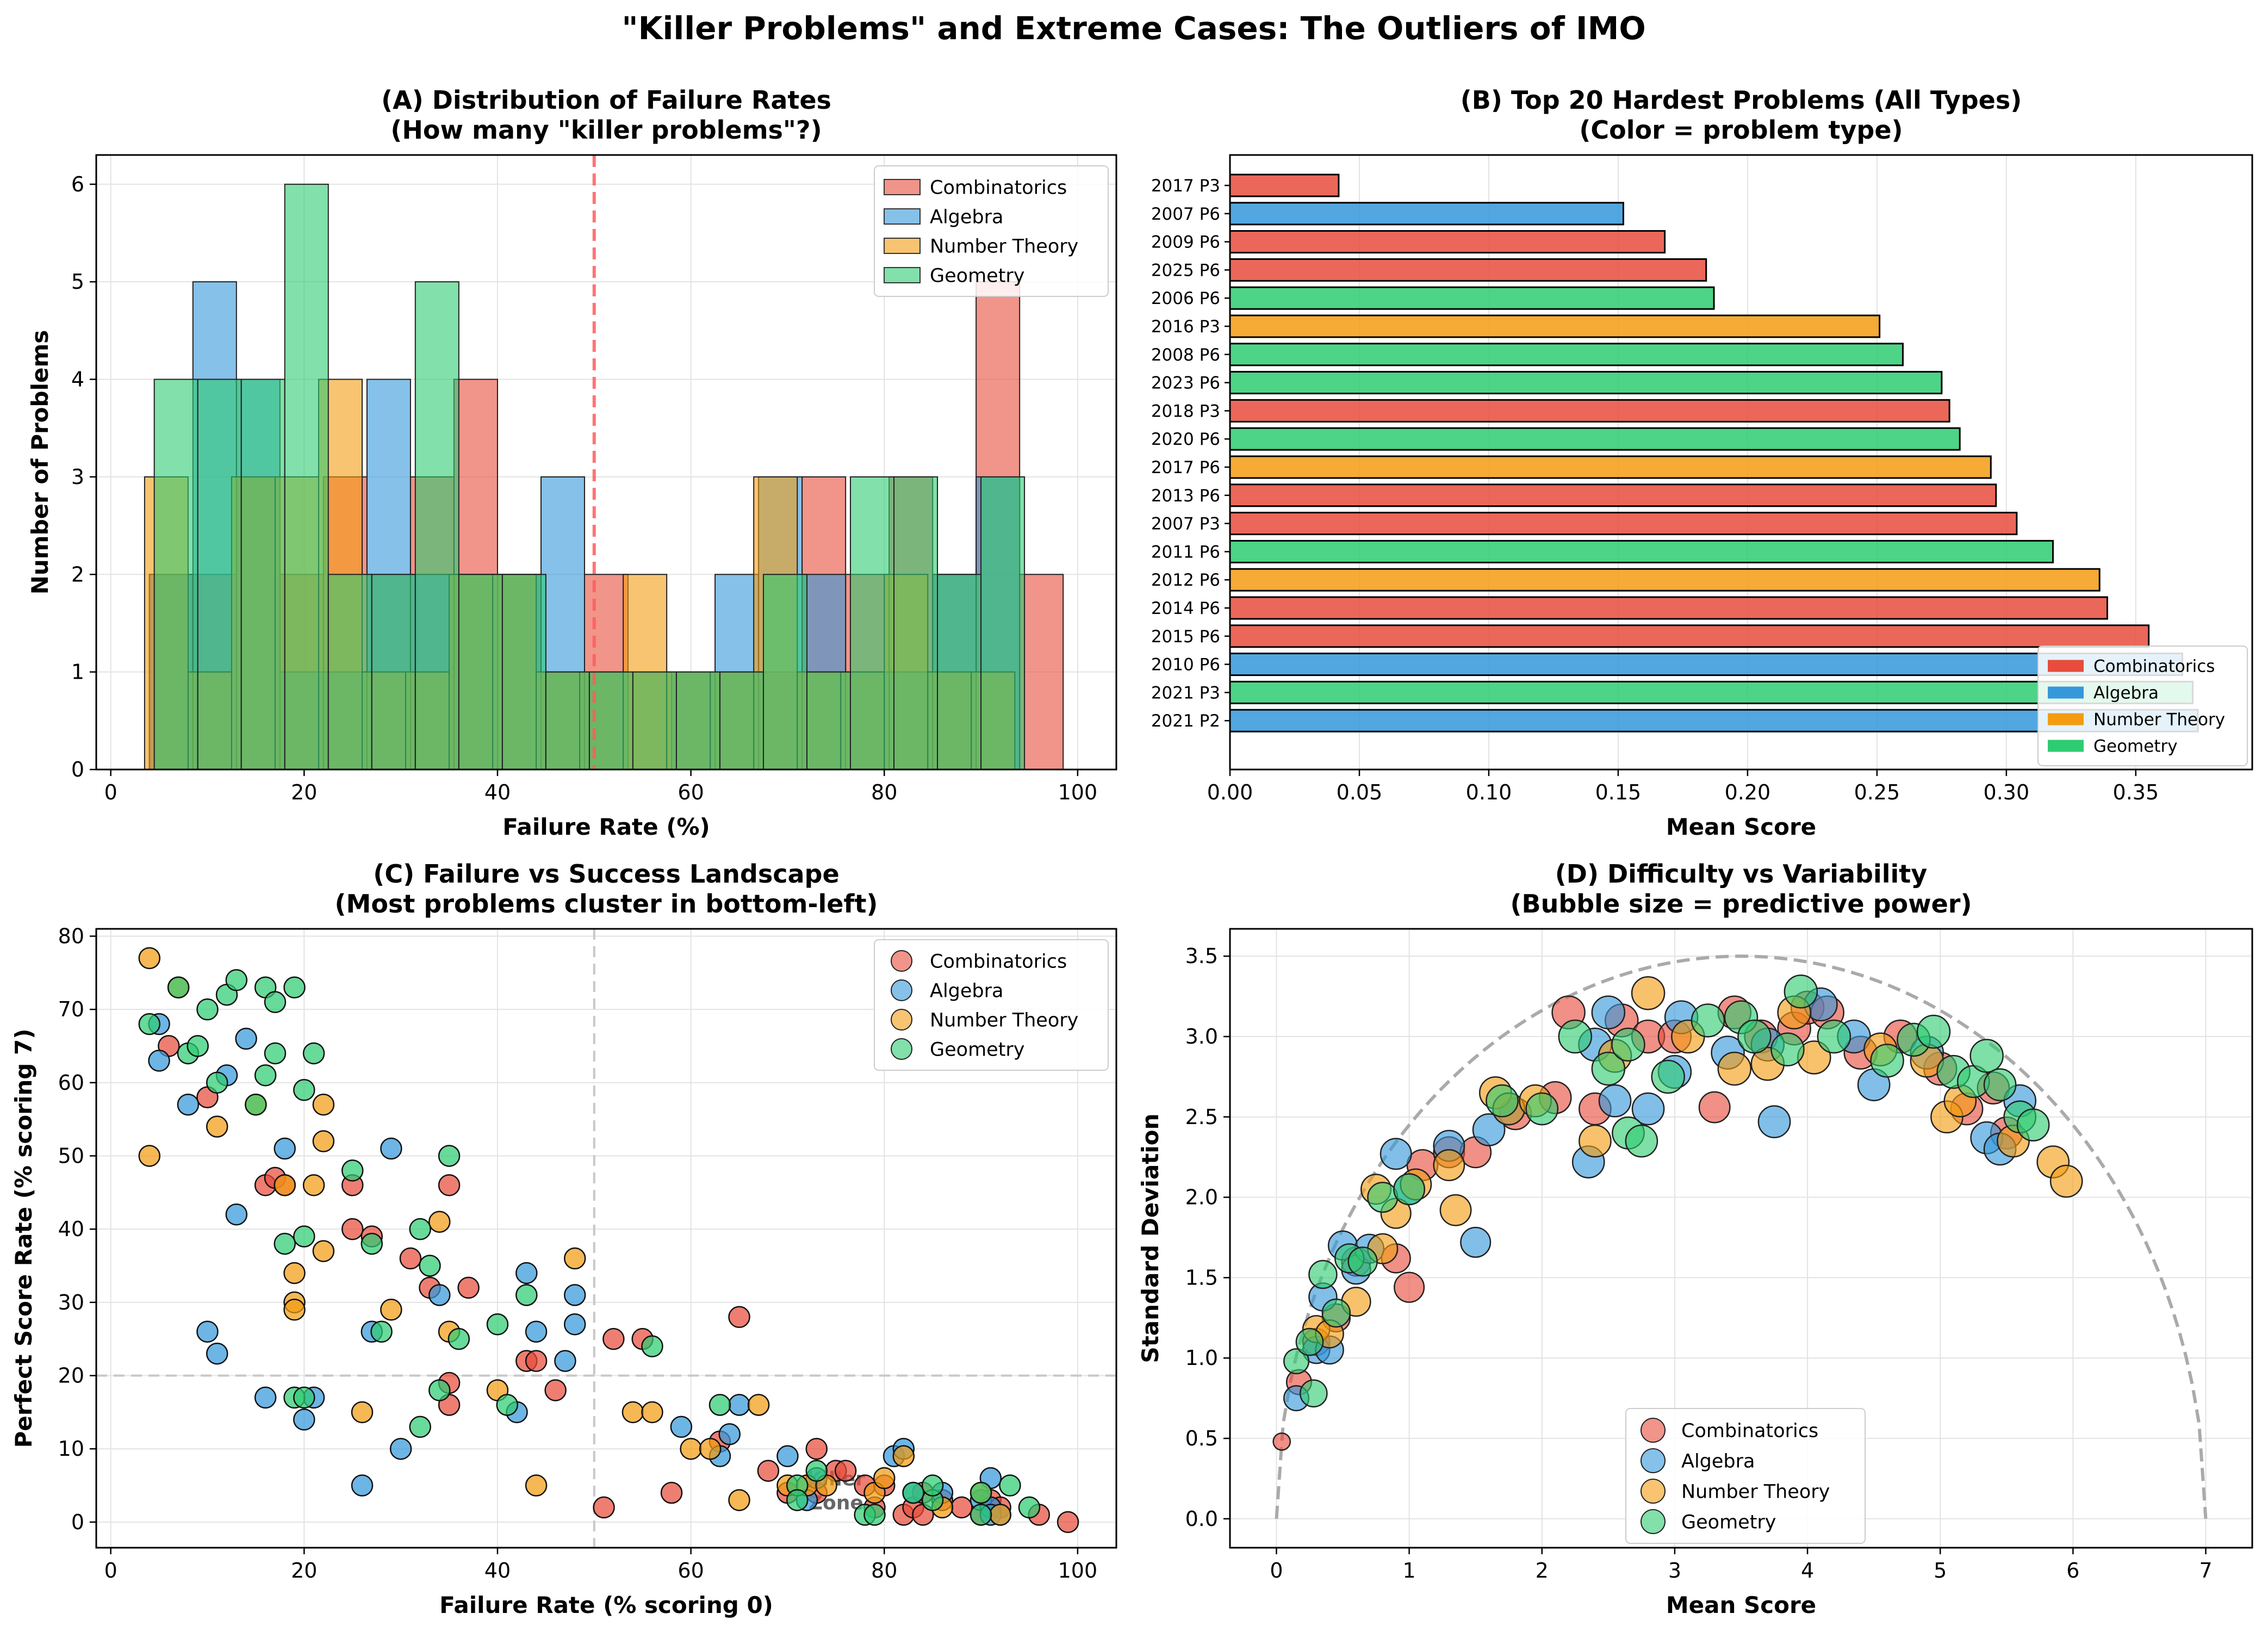 The width and height of the screenshot is (2268, 1632). I want to click on panel-subtitle: (Bubble size = predictive power), so click(1741, 904).